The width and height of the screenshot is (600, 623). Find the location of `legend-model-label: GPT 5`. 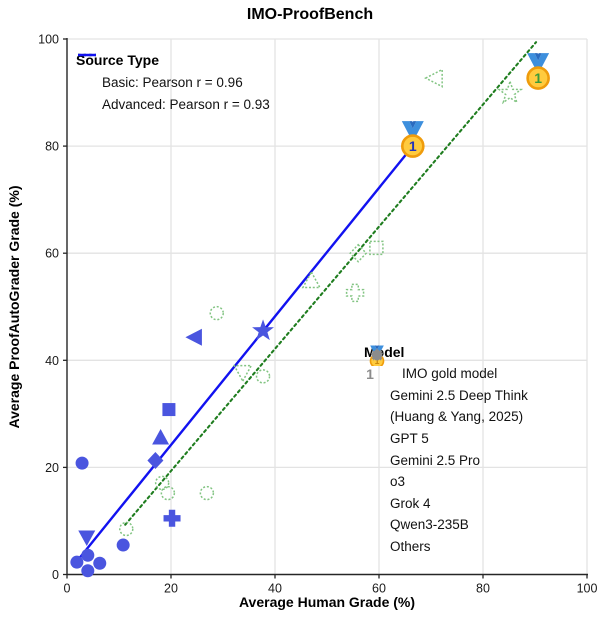

legend-model-label: GPT 5 is located at coordinates (409, 439).